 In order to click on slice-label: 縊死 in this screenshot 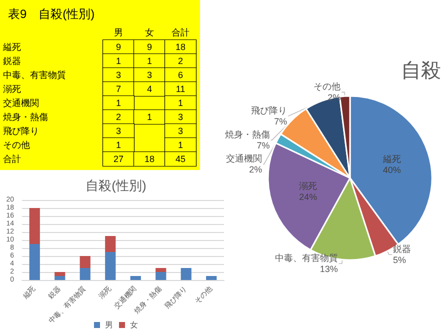, I will do `click(391, 159)`.